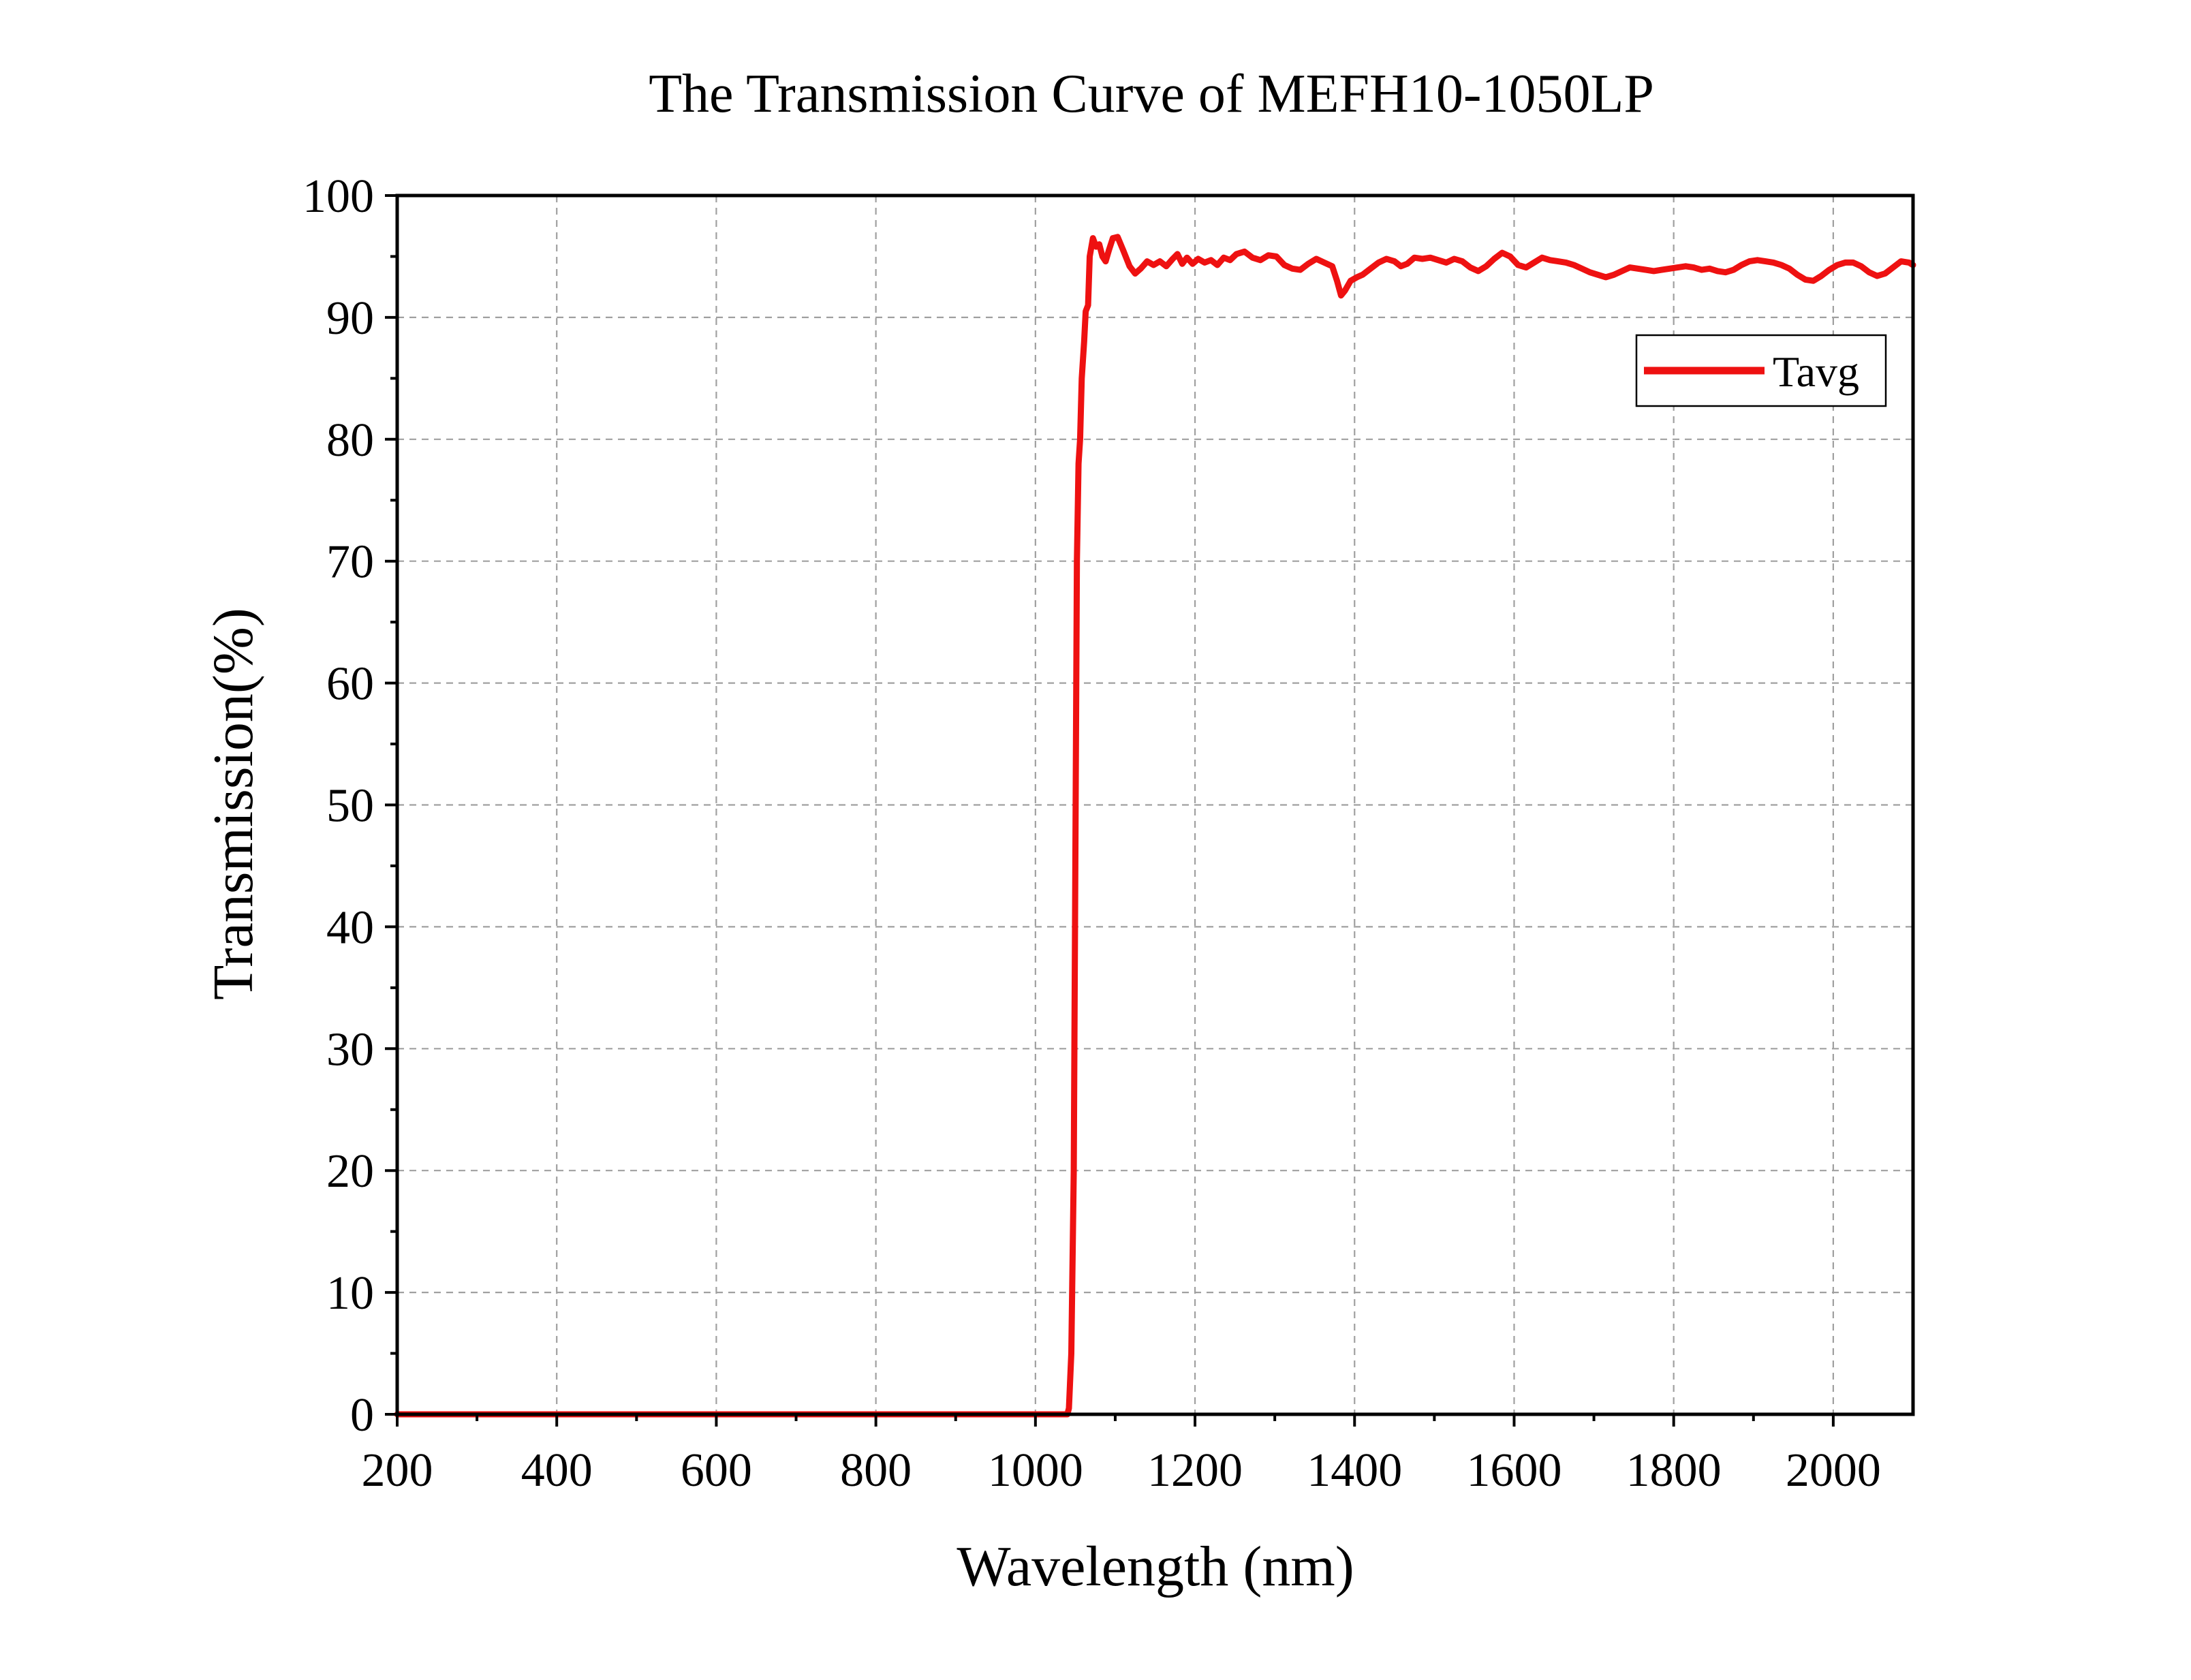 This screenshot has height=1680, width=2191. What do you see at coordinates (397, 1470) in the screenshot?
I see `x-tick-label-200: 200` at bounding box center [397, 1470].